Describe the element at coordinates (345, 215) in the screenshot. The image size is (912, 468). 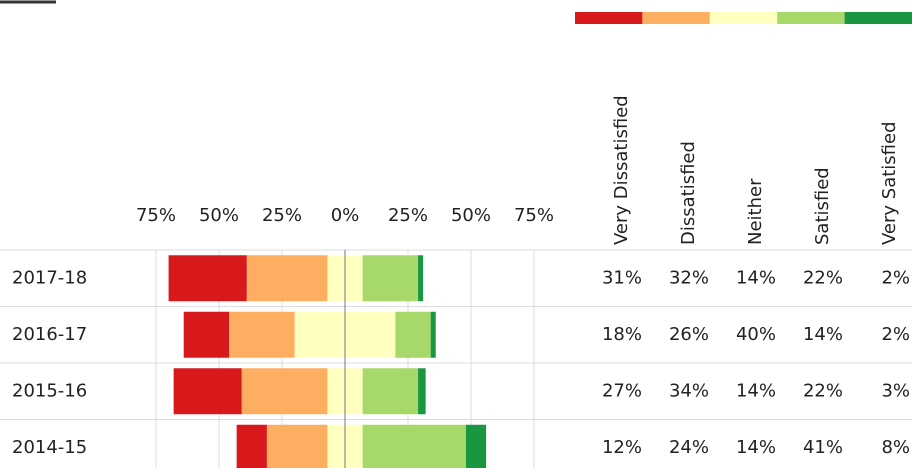
I see `x-tick-label: 0%` at that location.